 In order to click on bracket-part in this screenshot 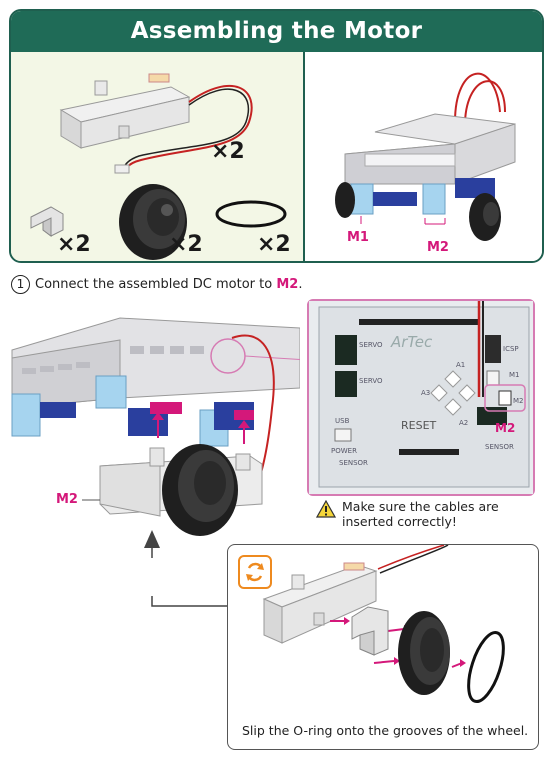, I will do `click(47, 221)`.